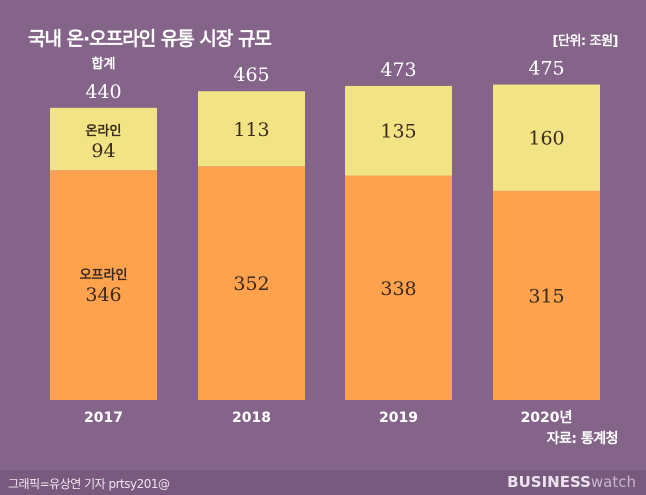  I want to click on total-series-label: 합계, so click(104, 64).